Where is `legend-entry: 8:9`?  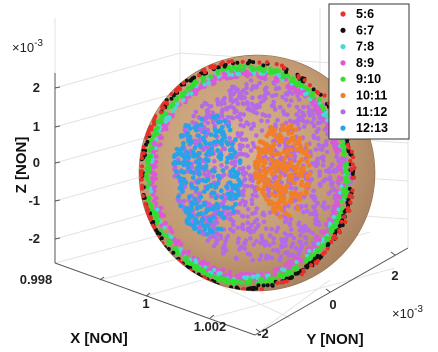 legend-entry: 8:9 is located at coordinates (365, 63).